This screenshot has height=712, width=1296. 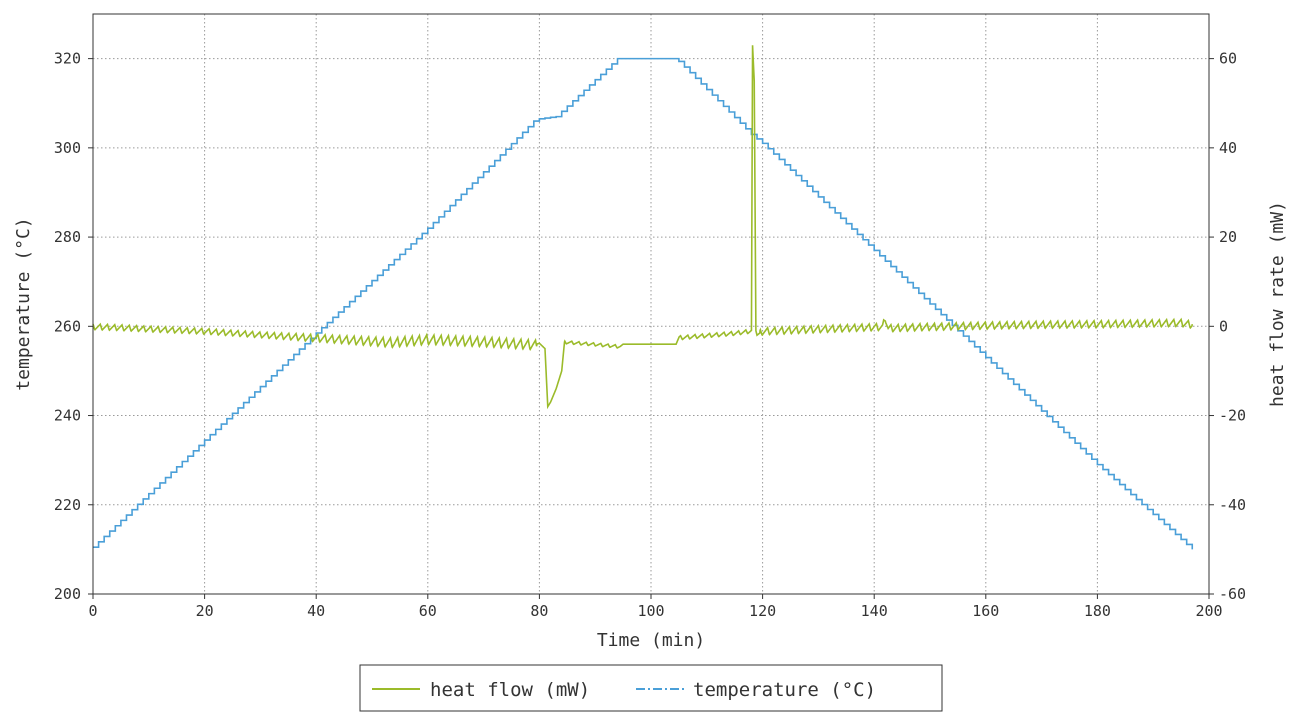 I want to click on y-left-tick-label-5: 300, so click(x=67, y=148).